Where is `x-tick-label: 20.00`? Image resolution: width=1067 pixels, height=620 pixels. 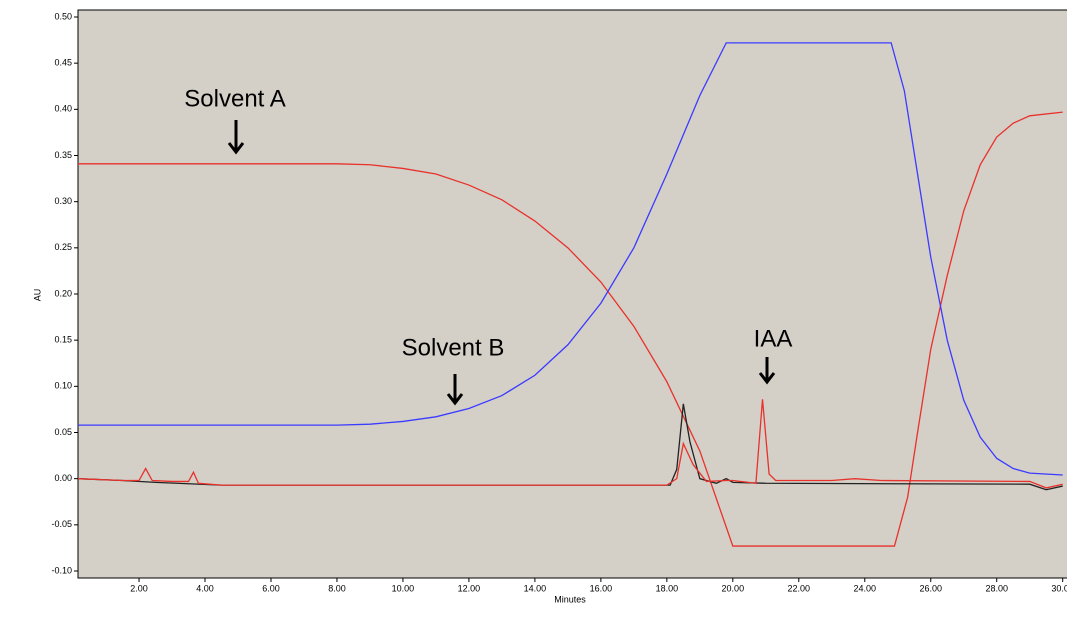 x-tick-label: 20.00 is located at coordinates (733, 588).